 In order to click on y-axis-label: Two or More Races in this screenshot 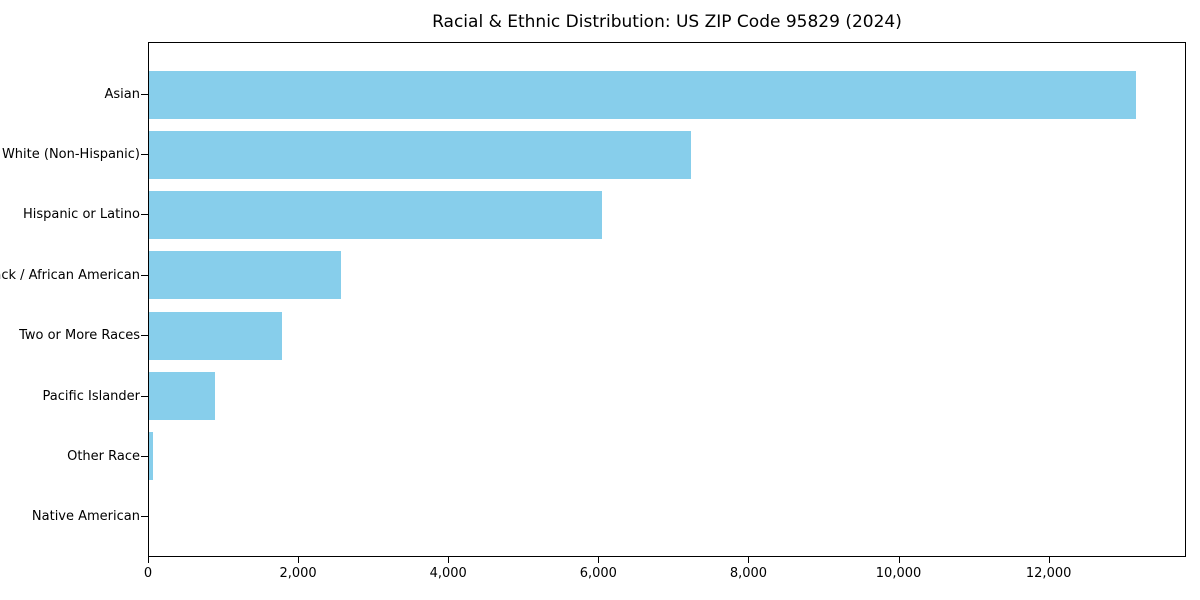, I will do `click(79, 336)`.